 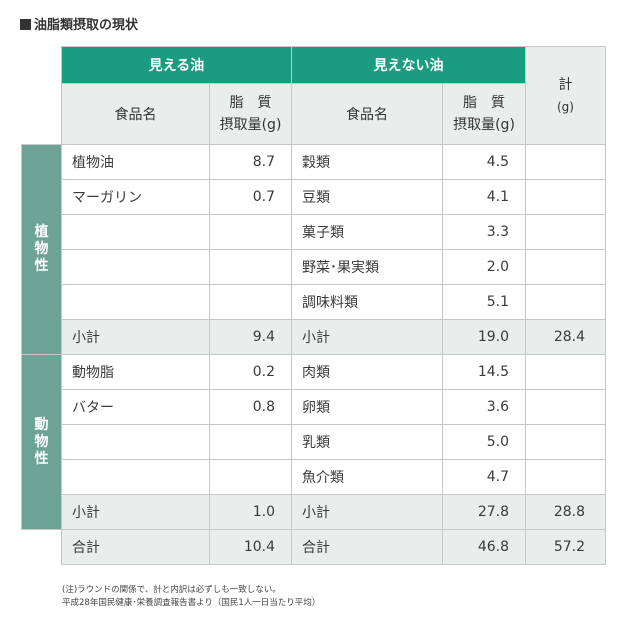 I want to click on table-row: 調味料類 5.1, so click(x=314, y=302).